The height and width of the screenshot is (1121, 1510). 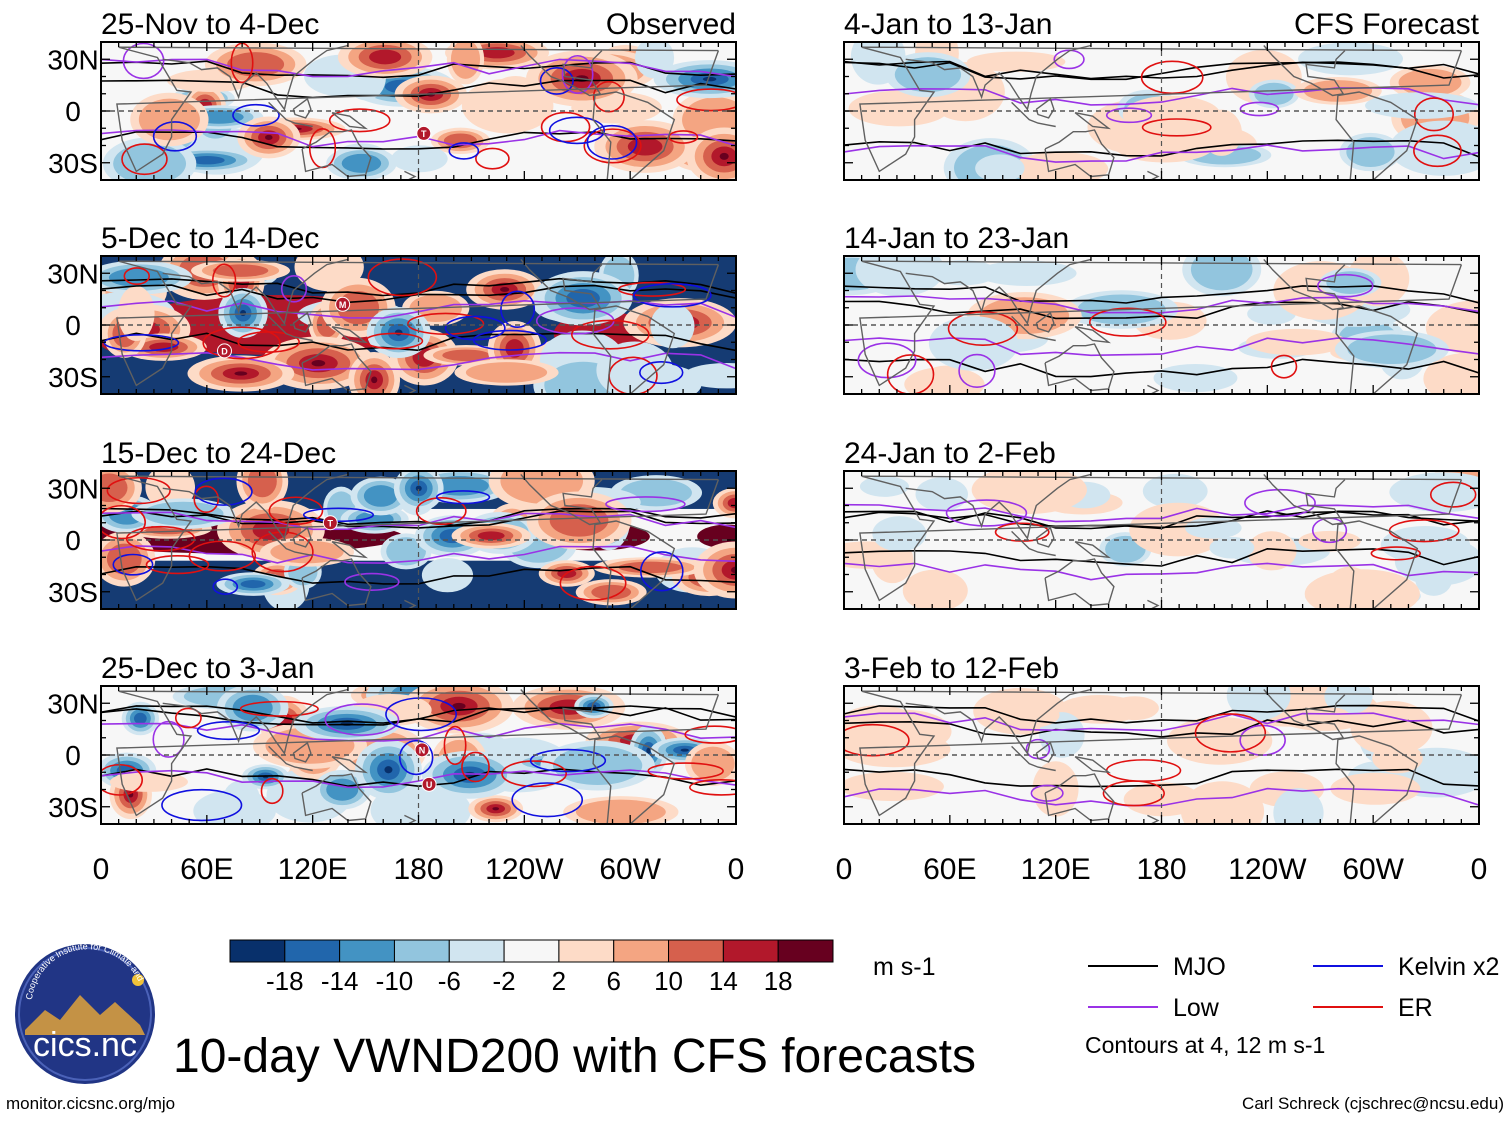 I want to click on panel-title: 5-Dec to 14-Dec, so click(x=210, y=238).